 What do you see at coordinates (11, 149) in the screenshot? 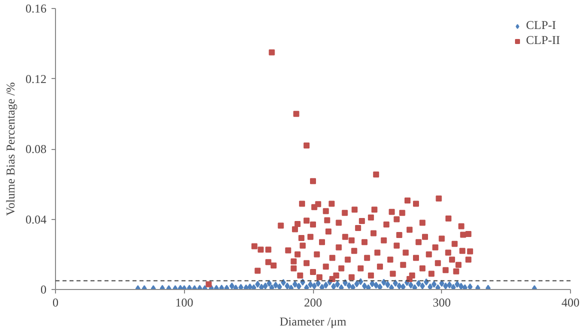
I see `y-axis-title: Volume Bias Percentage /%` at bounding box center [11, 149].